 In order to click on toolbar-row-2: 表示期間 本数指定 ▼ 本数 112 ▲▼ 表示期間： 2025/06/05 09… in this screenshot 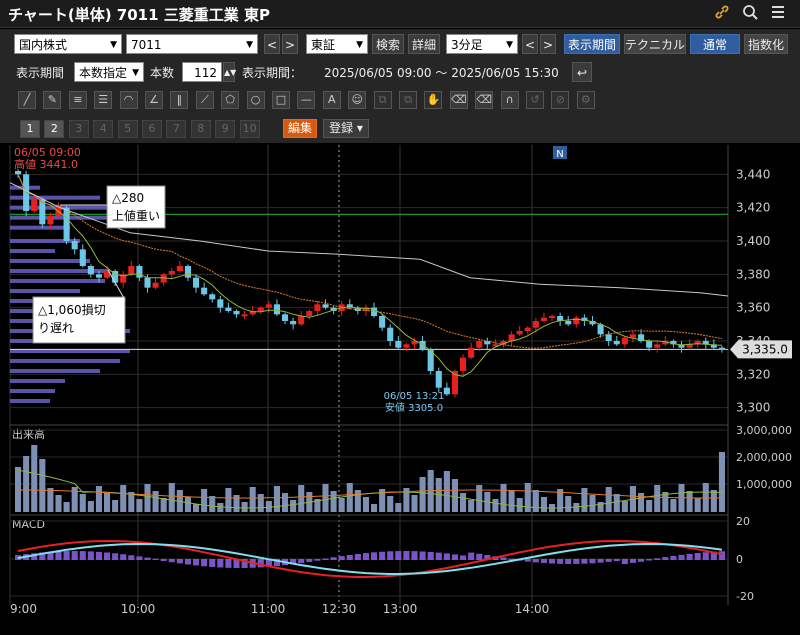, I will do `click(400, 73)`.